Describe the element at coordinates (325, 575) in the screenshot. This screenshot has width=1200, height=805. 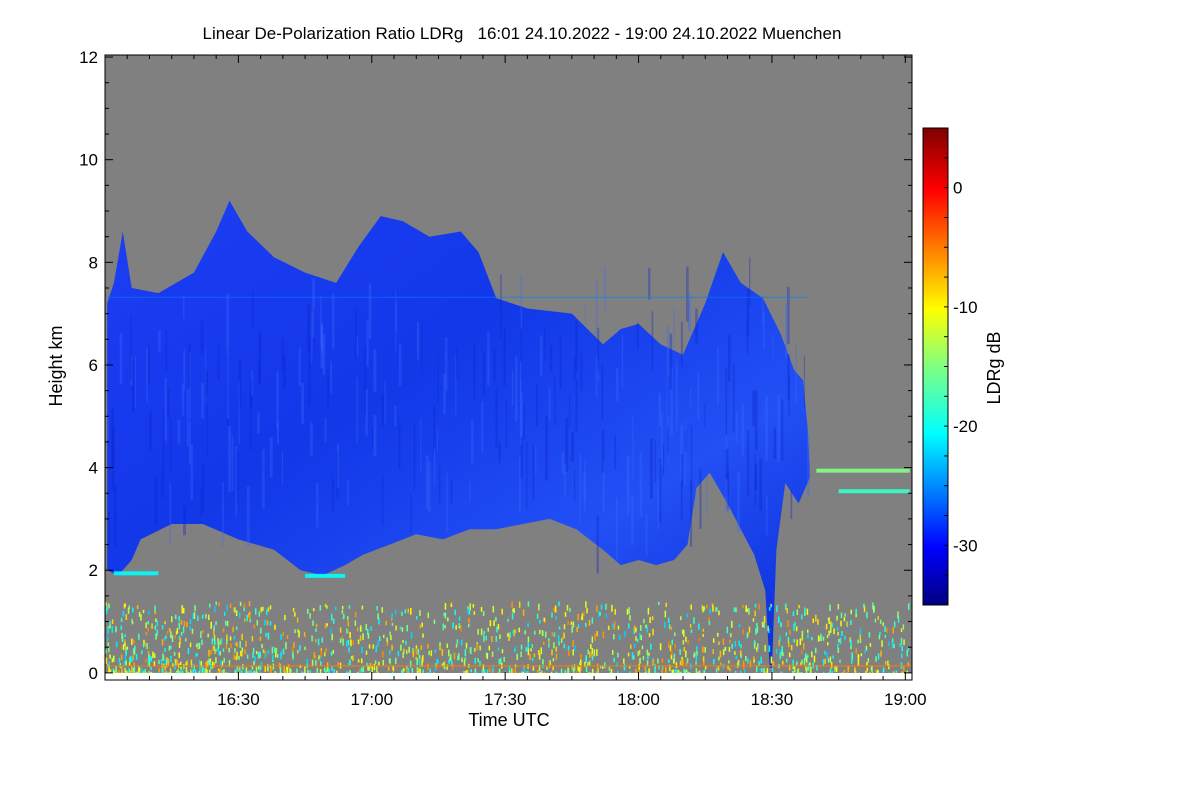
I see `layer-feature` at that location.